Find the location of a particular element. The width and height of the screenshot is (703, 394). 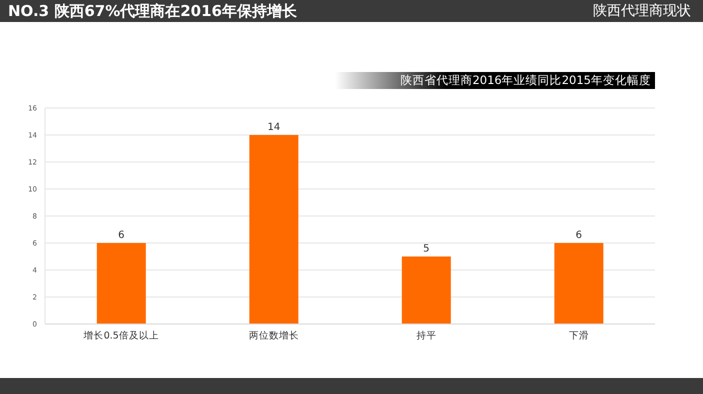

x-tick-label: 增长0.5倍及以上 is located at coordinates (120, 336).